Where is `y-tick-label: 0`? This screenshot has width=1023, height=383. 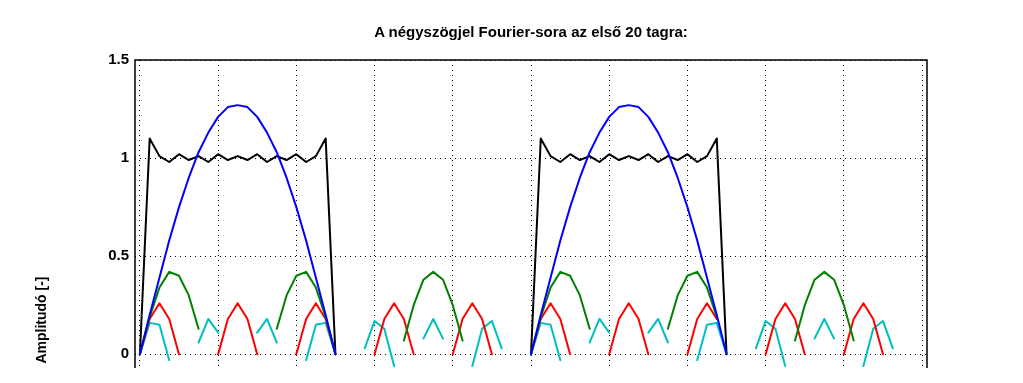 y-tick-label: 0 is located at coordinates (124, 353).